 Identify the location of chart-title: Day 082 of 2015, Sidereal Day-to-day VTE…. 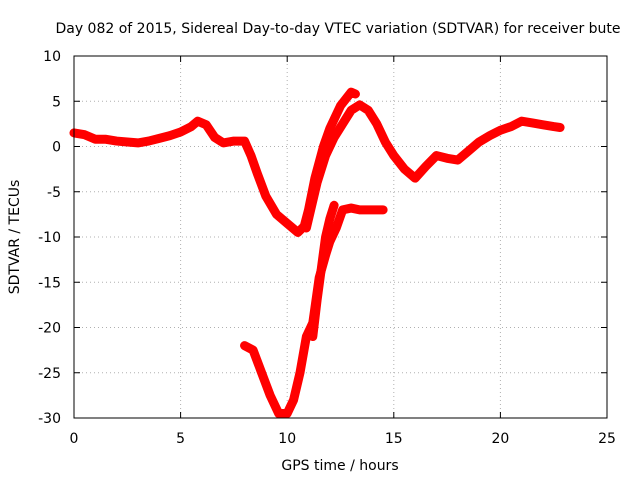
(337, 29).